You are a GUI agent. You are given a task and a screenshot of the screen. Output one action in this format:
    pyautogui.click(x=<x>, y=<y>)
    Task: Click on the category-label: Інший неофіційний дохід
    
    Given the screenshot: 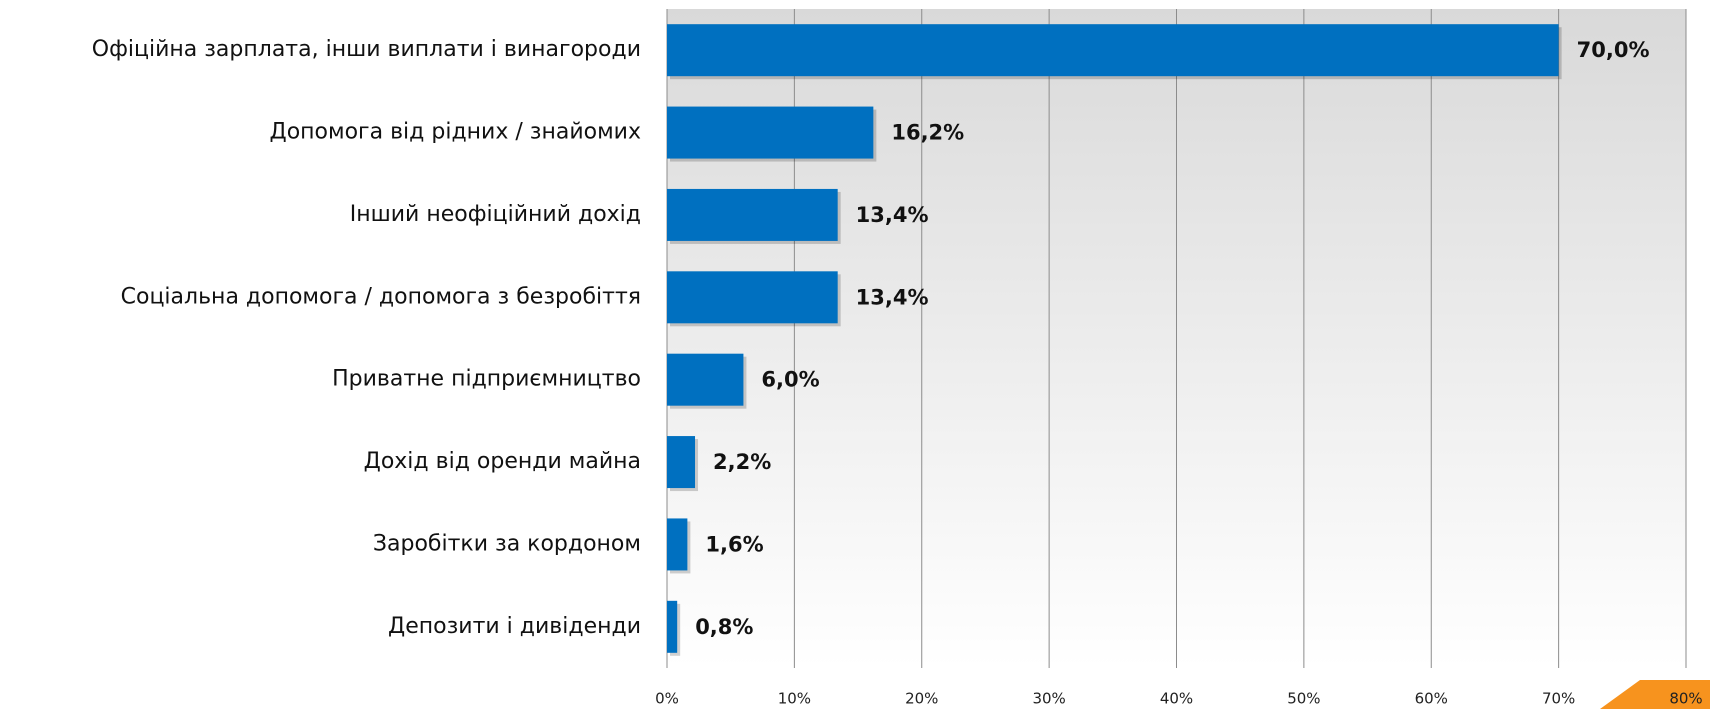 What is the action you would take?
    pyautogui.click(x=495, y=214)
    